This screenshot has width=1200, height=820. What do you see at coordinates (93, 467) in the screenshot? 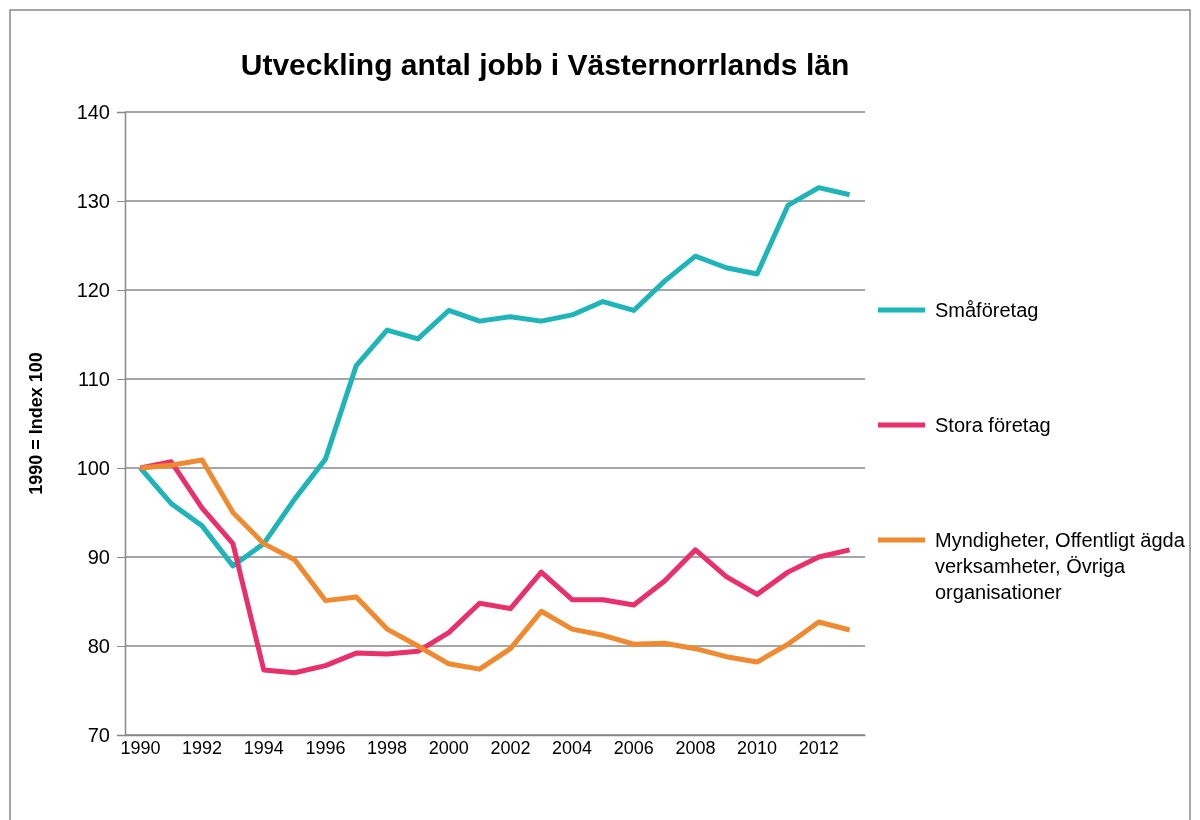
I see `y-tick-label: 100` at bounding box center [93, 467].